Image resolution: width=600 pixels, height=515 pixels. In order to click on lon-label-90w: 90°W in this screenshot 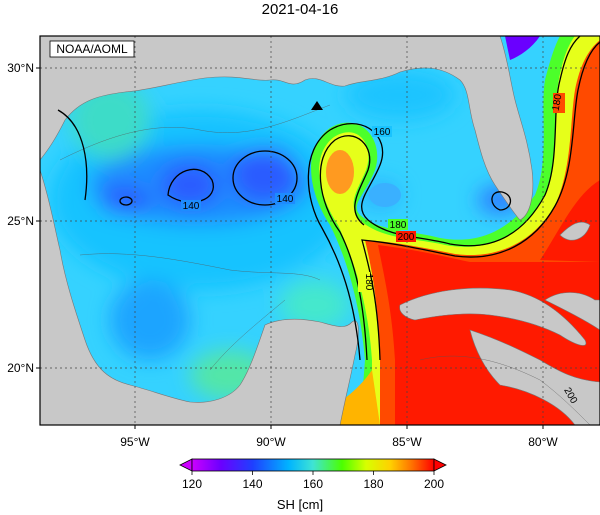, I will do `click(271, 442)`.